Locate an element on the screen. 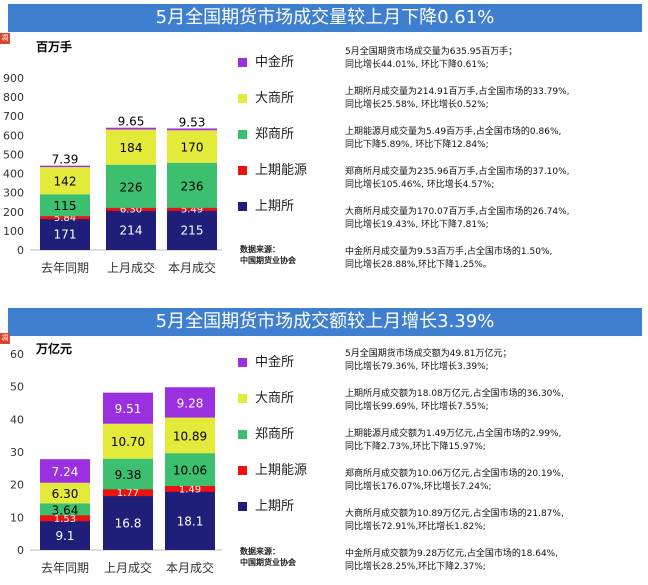 Image resolution: width=648 pixels, height=585 pixels. bar-value-label-shfe: 9.1 is located at coordinates (64, 536).